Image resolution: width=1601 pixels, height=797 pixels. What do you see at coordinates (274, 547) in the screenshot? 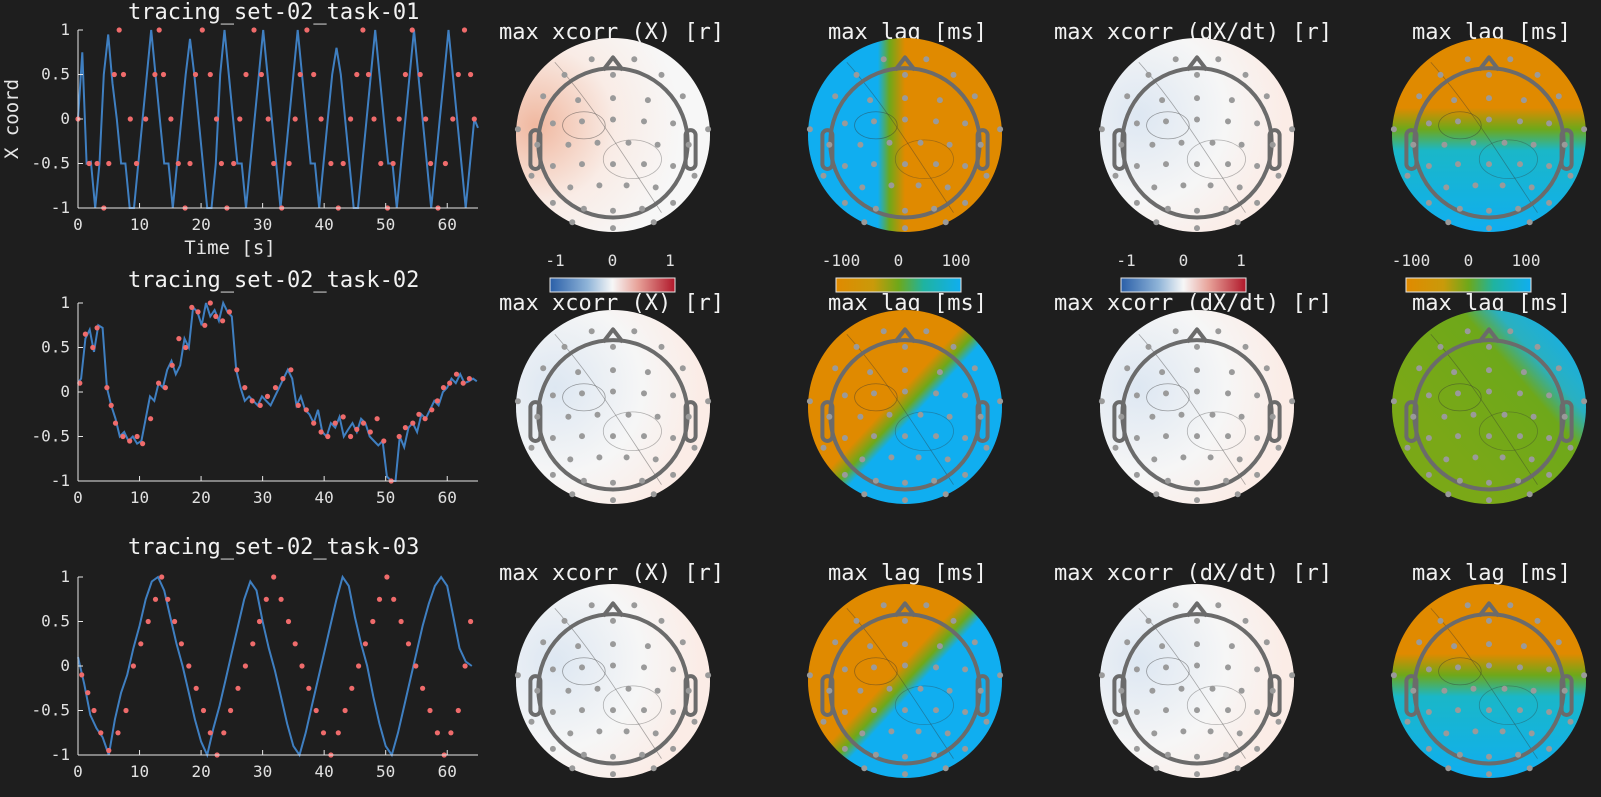
I see `chart-title-task-03: tracing_set-02_task-03` at bounding box center [274, 547].